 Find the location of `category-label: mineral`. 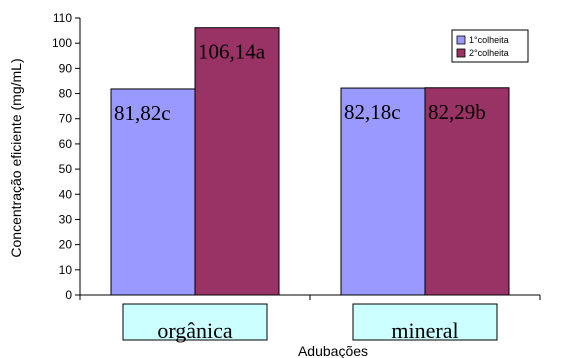

category-label: mineral is located at coordinates (424, 330).